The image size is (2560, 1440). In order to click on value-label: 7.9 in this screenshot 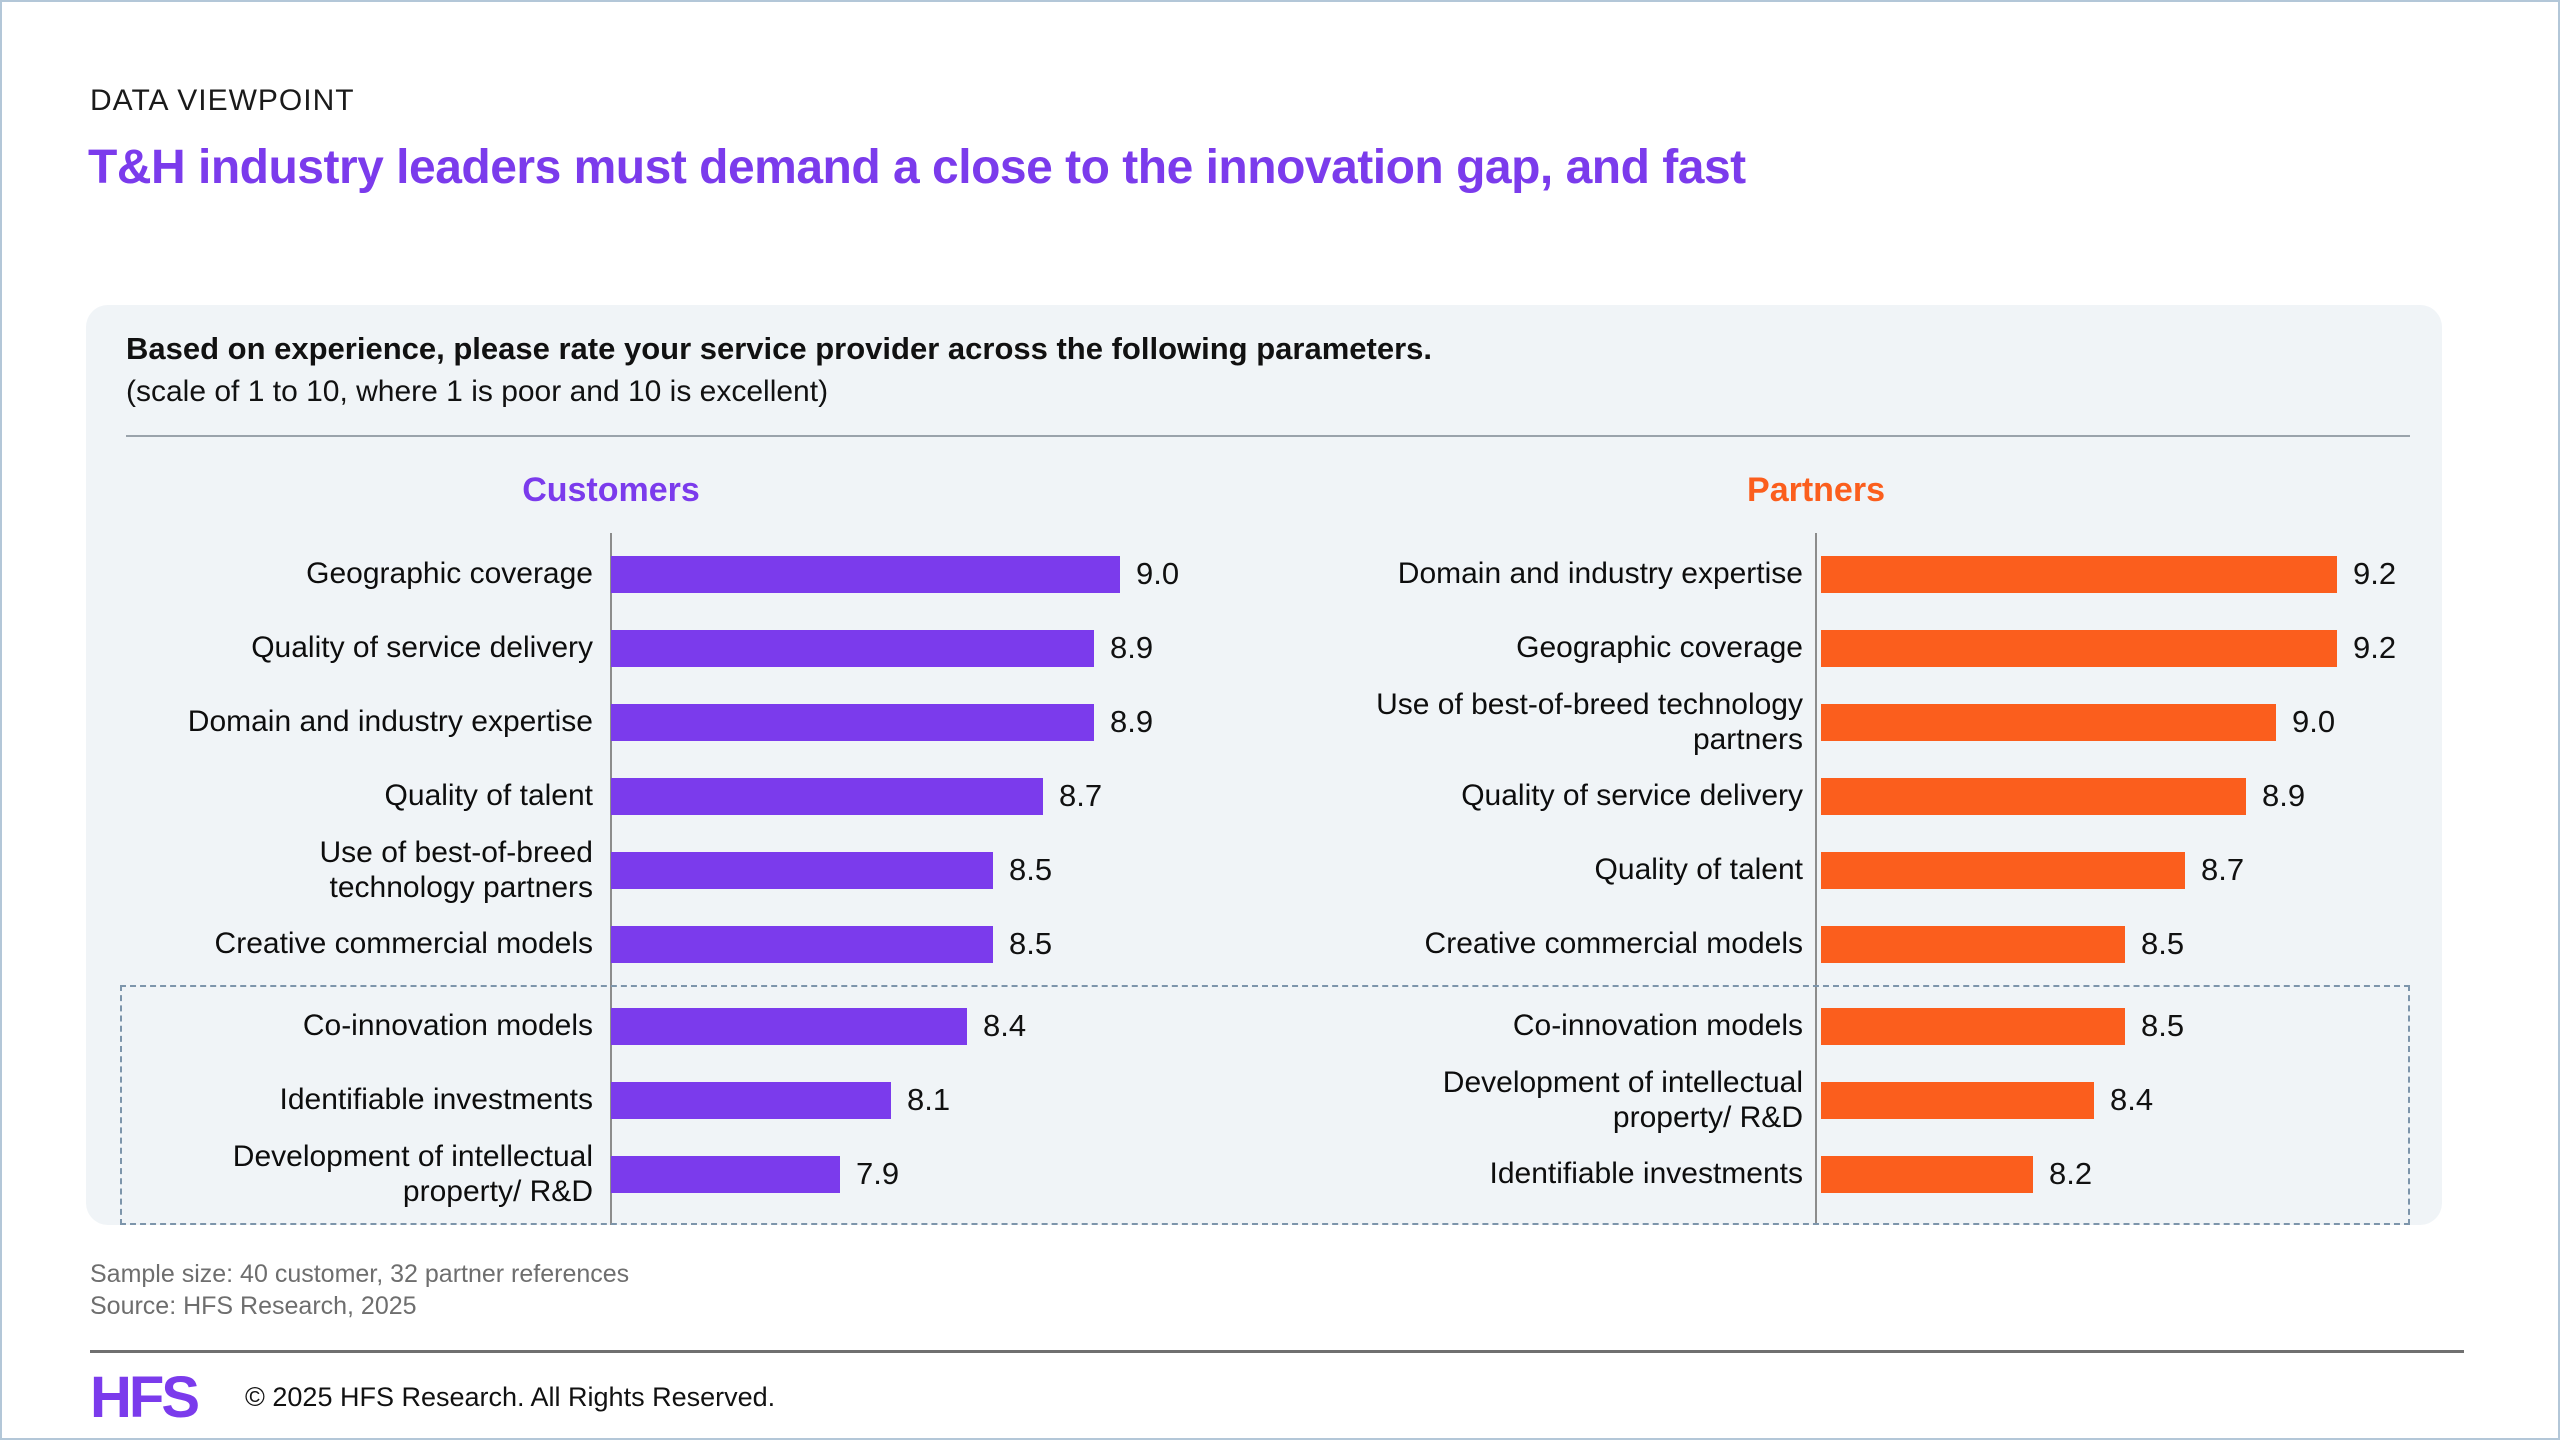, I will do `click(878, 1173)`.